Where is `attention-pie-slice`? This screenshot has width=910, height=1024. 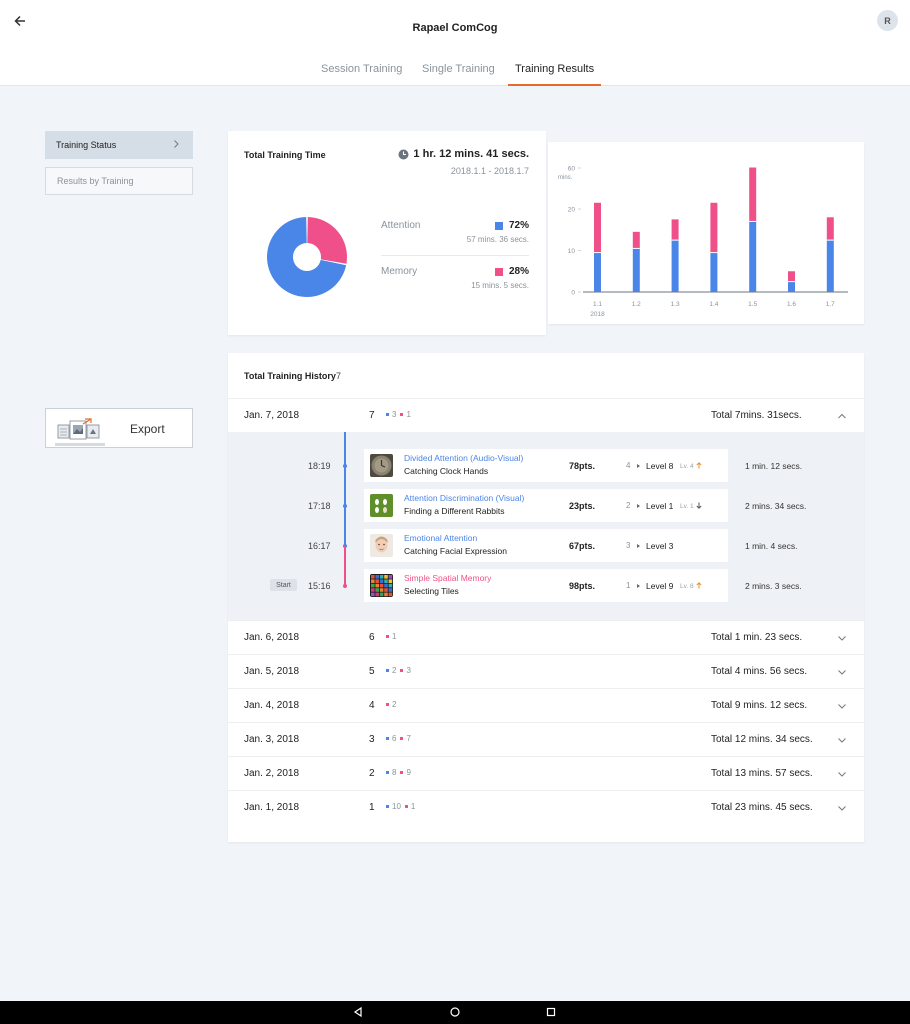
attention-pie-slice is located at coordinates (307, 257).